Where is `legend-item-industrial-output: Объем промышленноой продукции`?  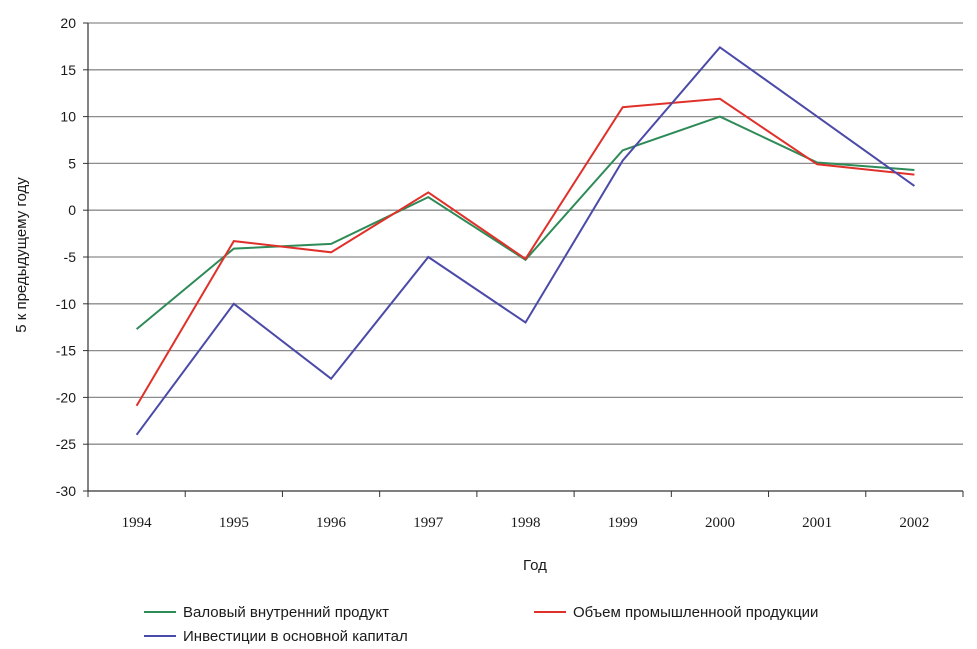
legend-item-industrial-output: Объем промышленноой продукции is located at coordinates (676, 612).